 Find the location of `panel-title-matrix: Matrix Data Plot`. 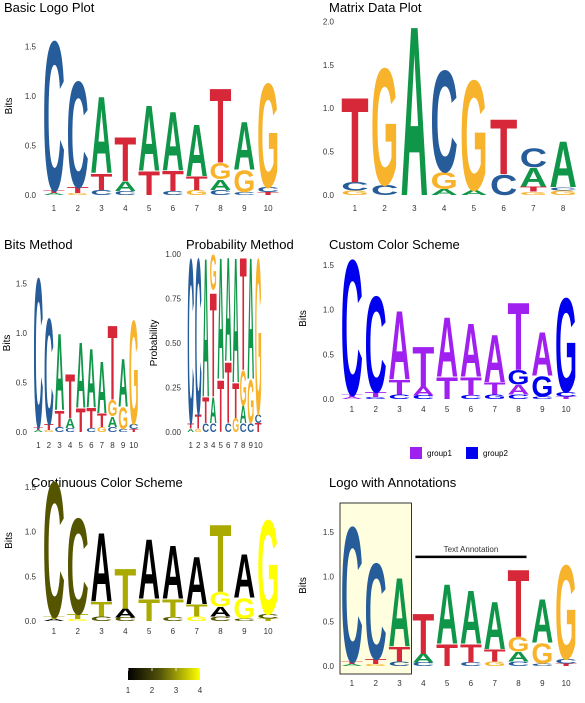

panel-title-matrix: Matrix Data Plot is located at coordinates (375, 7).